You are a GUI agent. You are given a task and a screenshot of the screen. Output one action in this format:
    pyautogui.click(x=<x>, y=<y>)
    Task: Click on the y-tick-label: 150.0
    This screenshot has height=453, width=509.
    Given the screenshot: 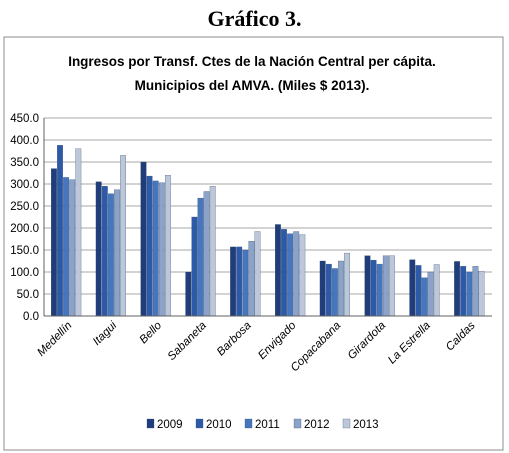 What is the action you would take?
    pyautogui.click(x=24, y=251)
    